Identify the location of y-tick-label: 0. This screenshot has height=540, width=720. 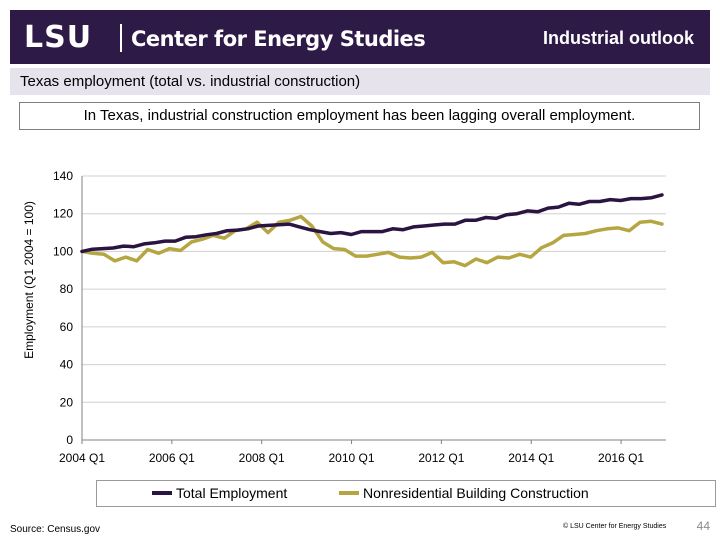
(69, 440).